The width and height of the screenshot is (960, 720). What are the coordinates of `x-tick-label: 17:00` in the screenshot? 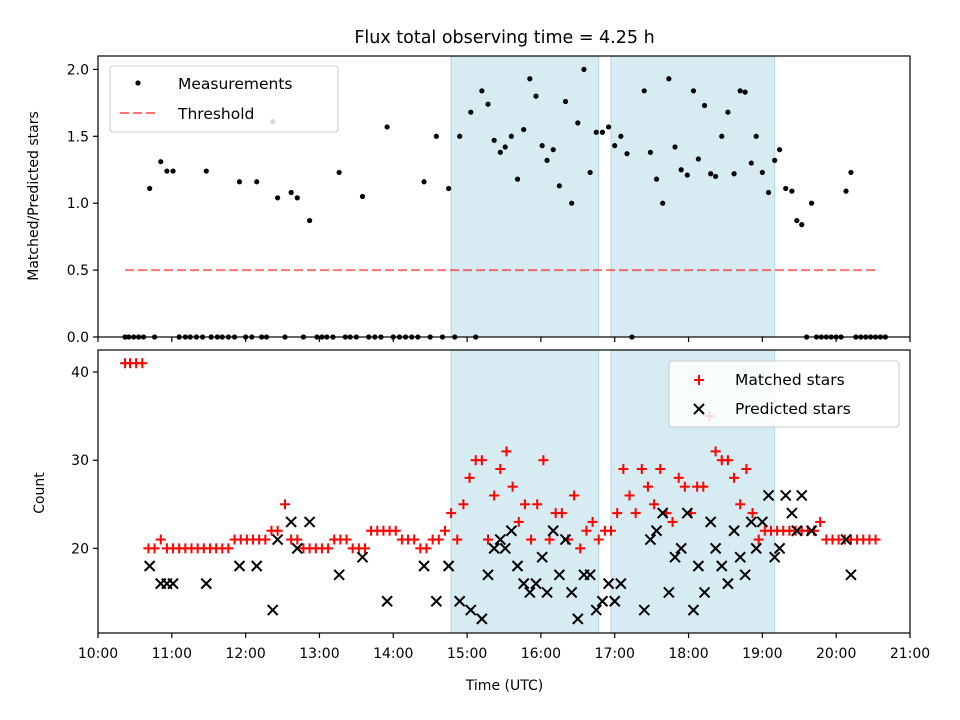 It's located at (615, 654).